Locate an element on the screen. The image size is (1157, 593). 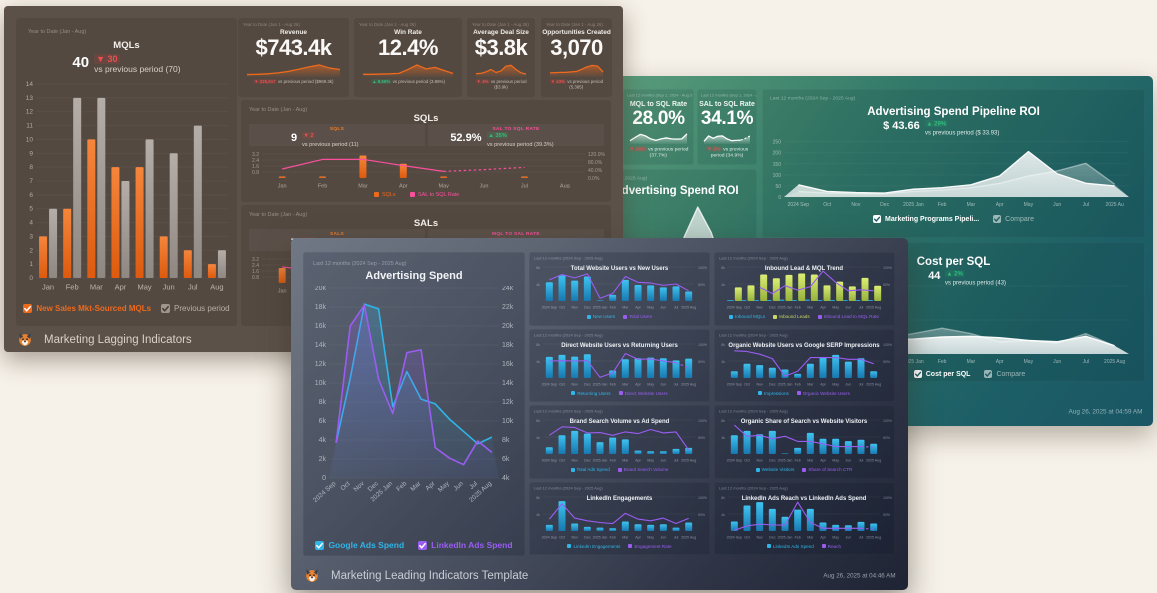
legend-item: Engagement Rate is located at coordinates (650, 546).